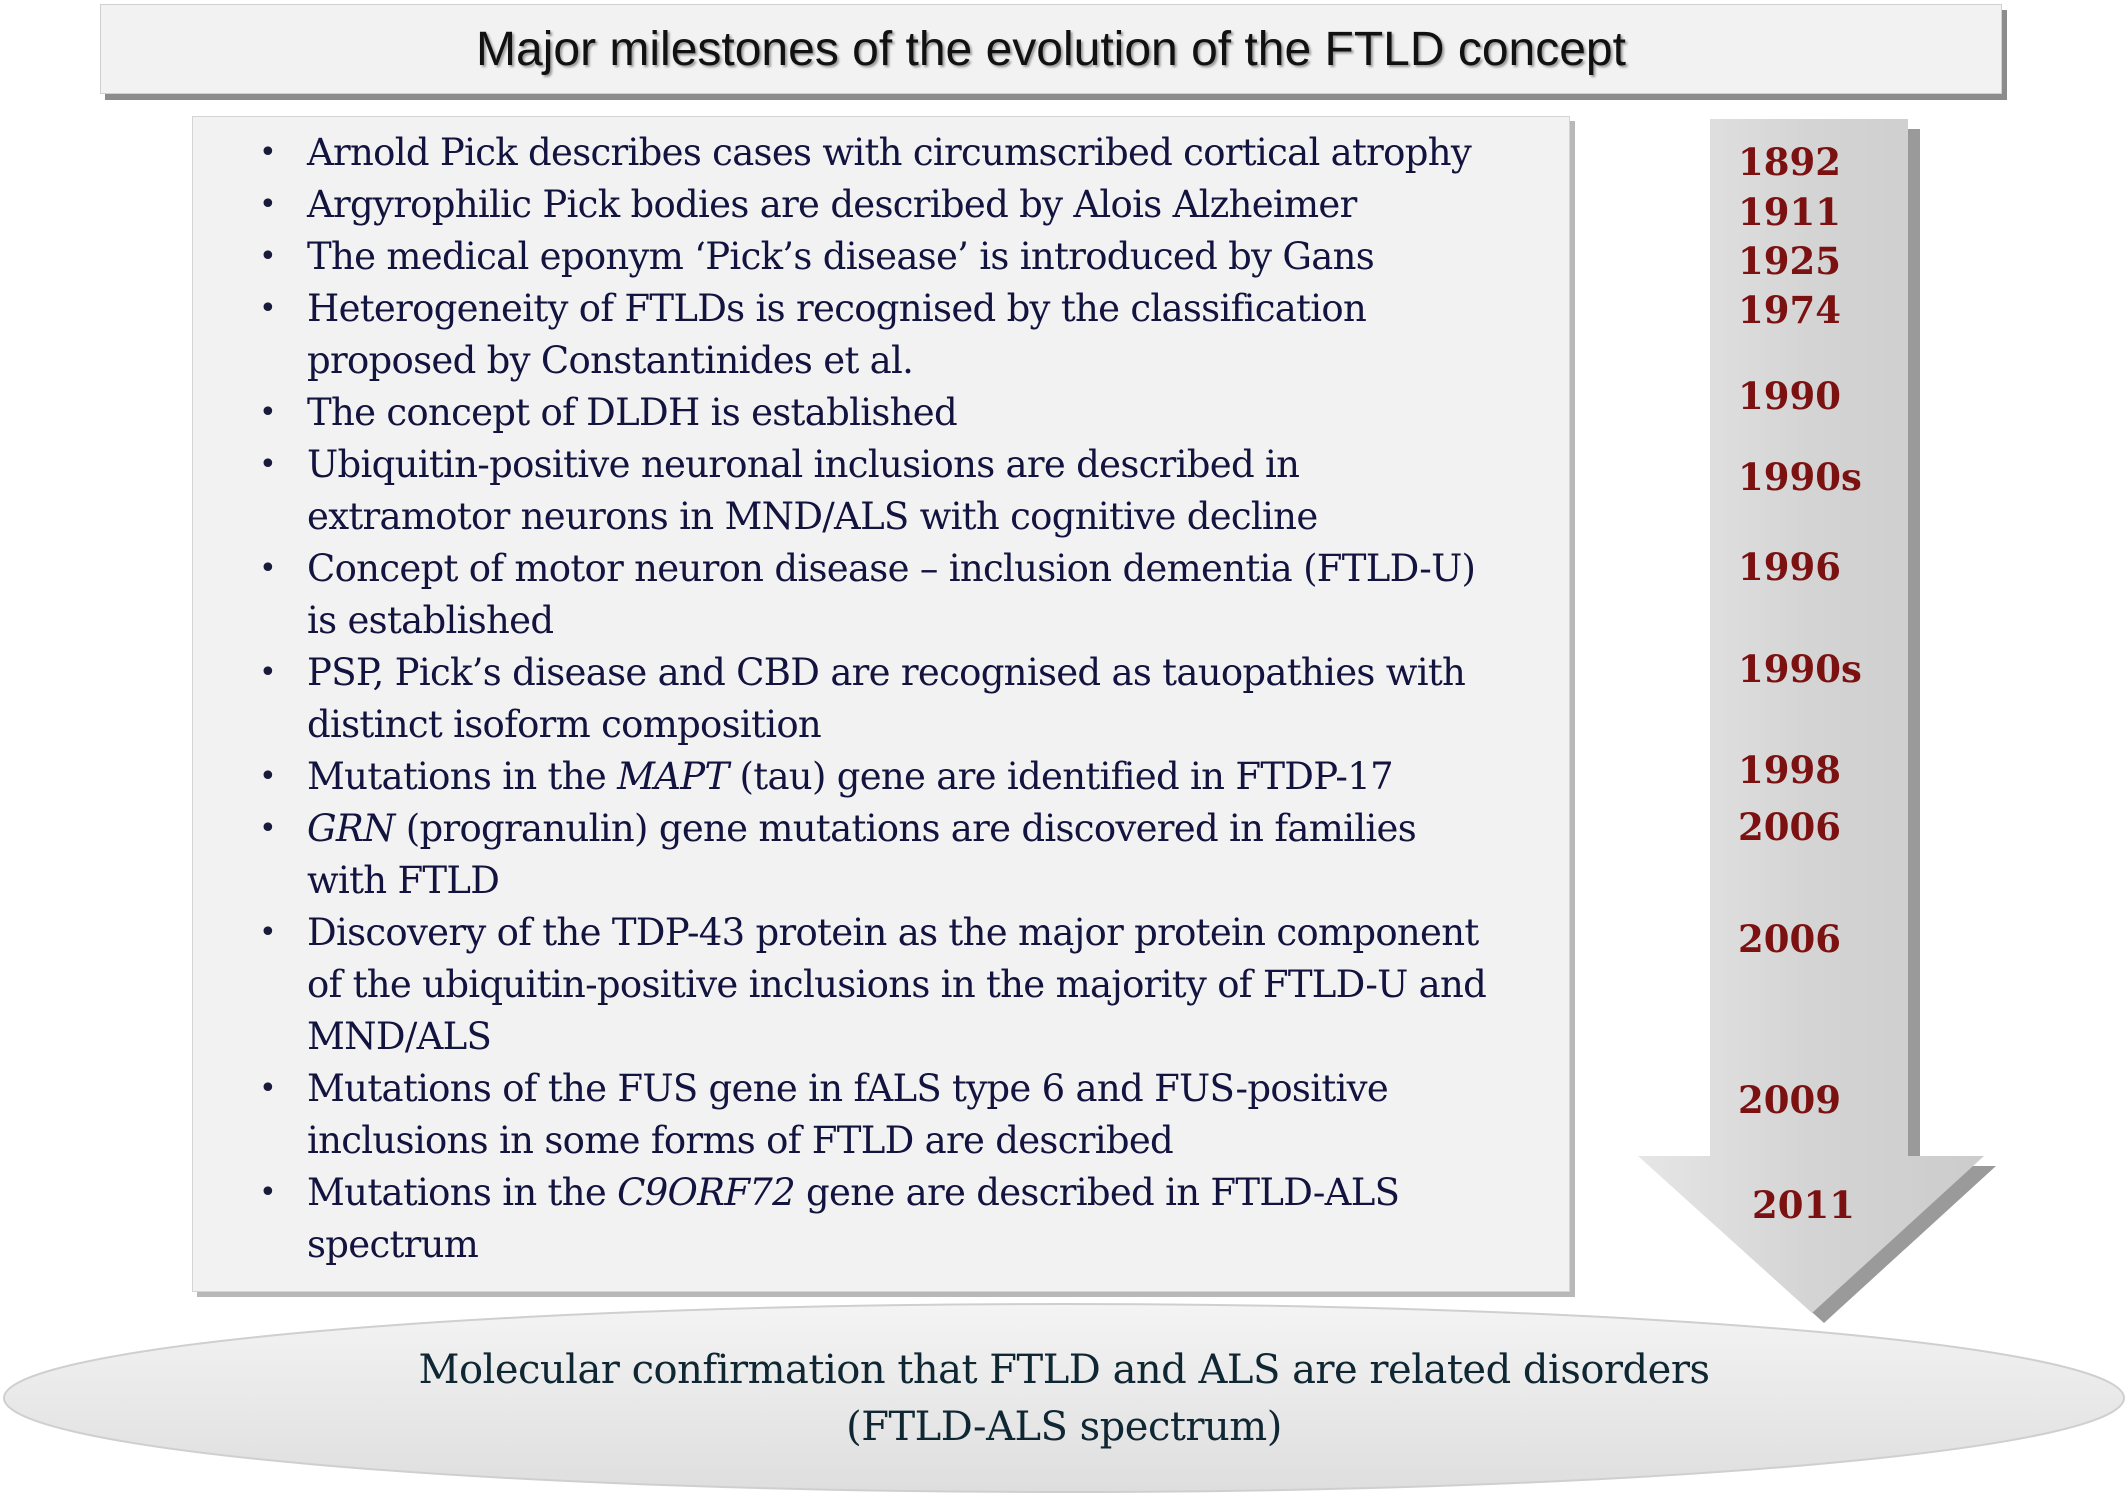 This screenshot has height=1496, width=2128. Describe the element at coordinates (1789, 1100) in the screenshot. I see `year-label: 2009` at that location.